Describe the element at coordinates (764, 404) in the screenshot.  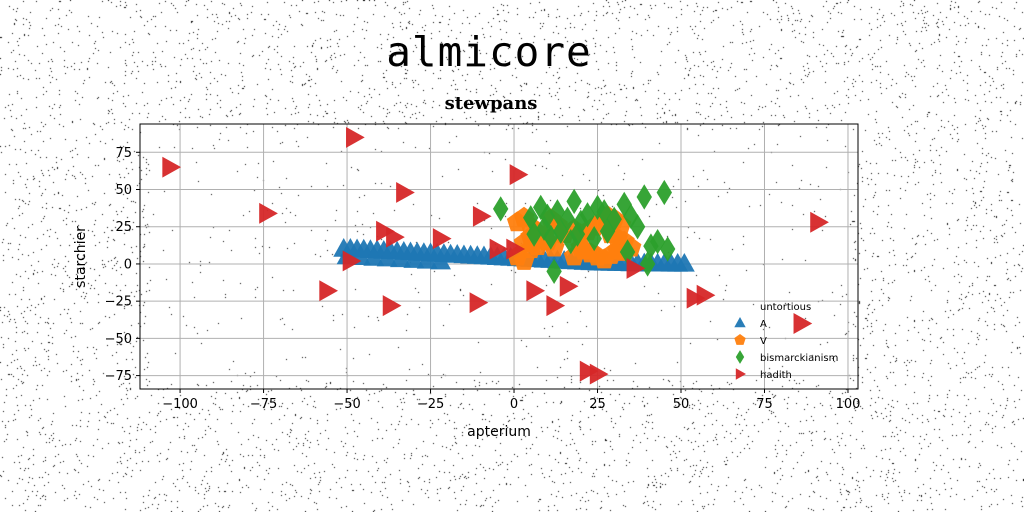
I see `x-tick-label: 75` at that location.